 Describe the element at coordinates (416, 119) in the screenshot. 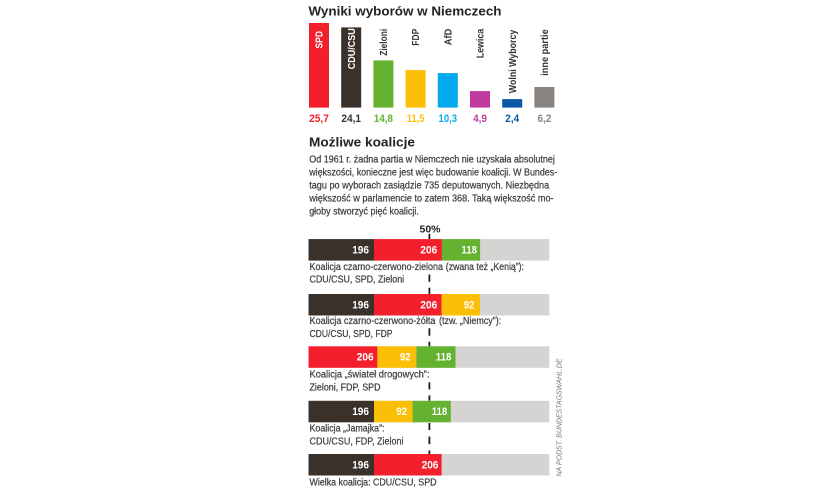

I see `svg-text: 11,5` at that location.